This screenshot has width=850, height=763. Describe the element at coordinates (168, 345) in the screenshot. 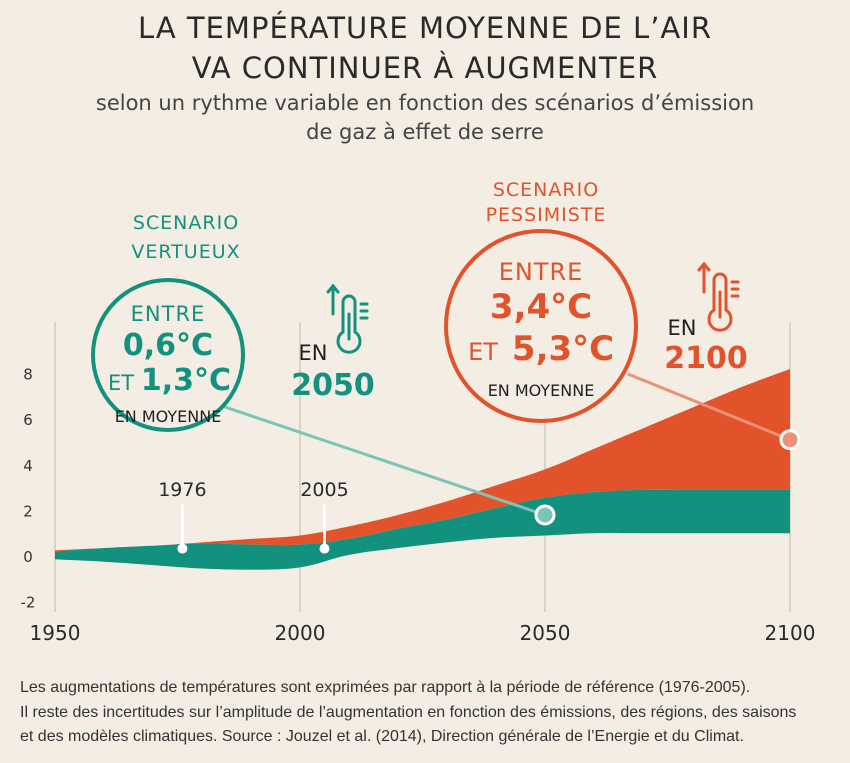

I see `callout-low-vertueux: 0,6°C` at that location.